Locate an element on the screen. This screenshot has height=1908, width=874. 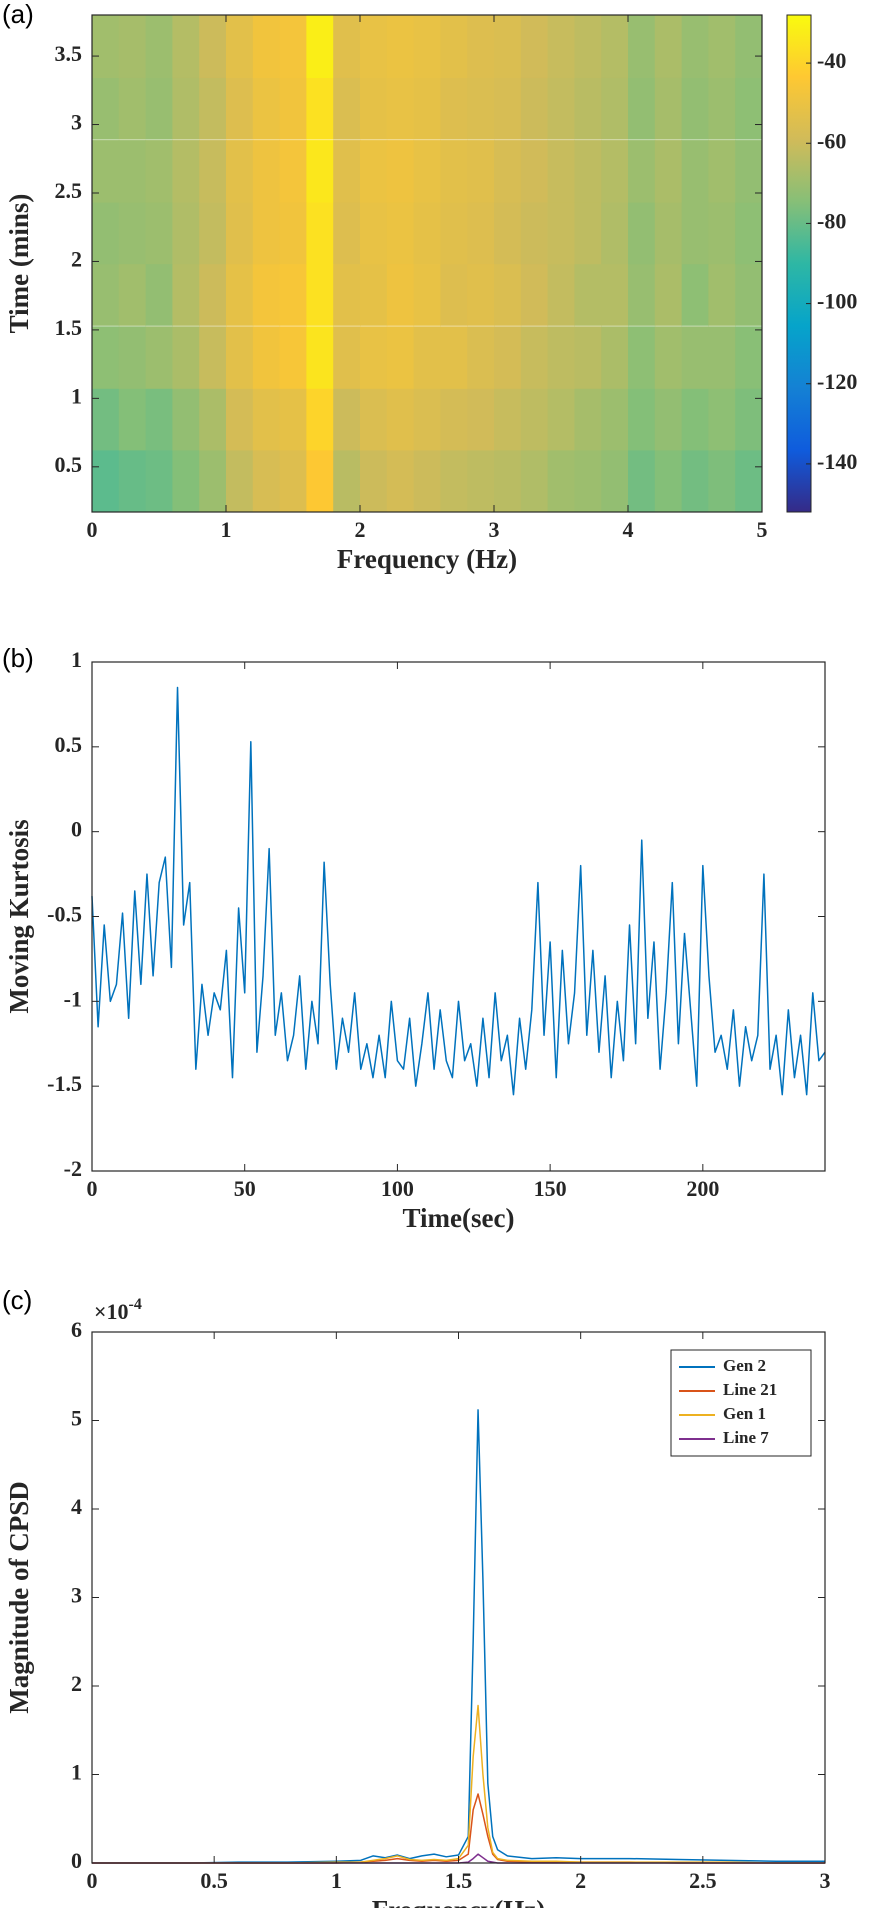
x-tick-label: 0 is located at coordinates (92, 529).